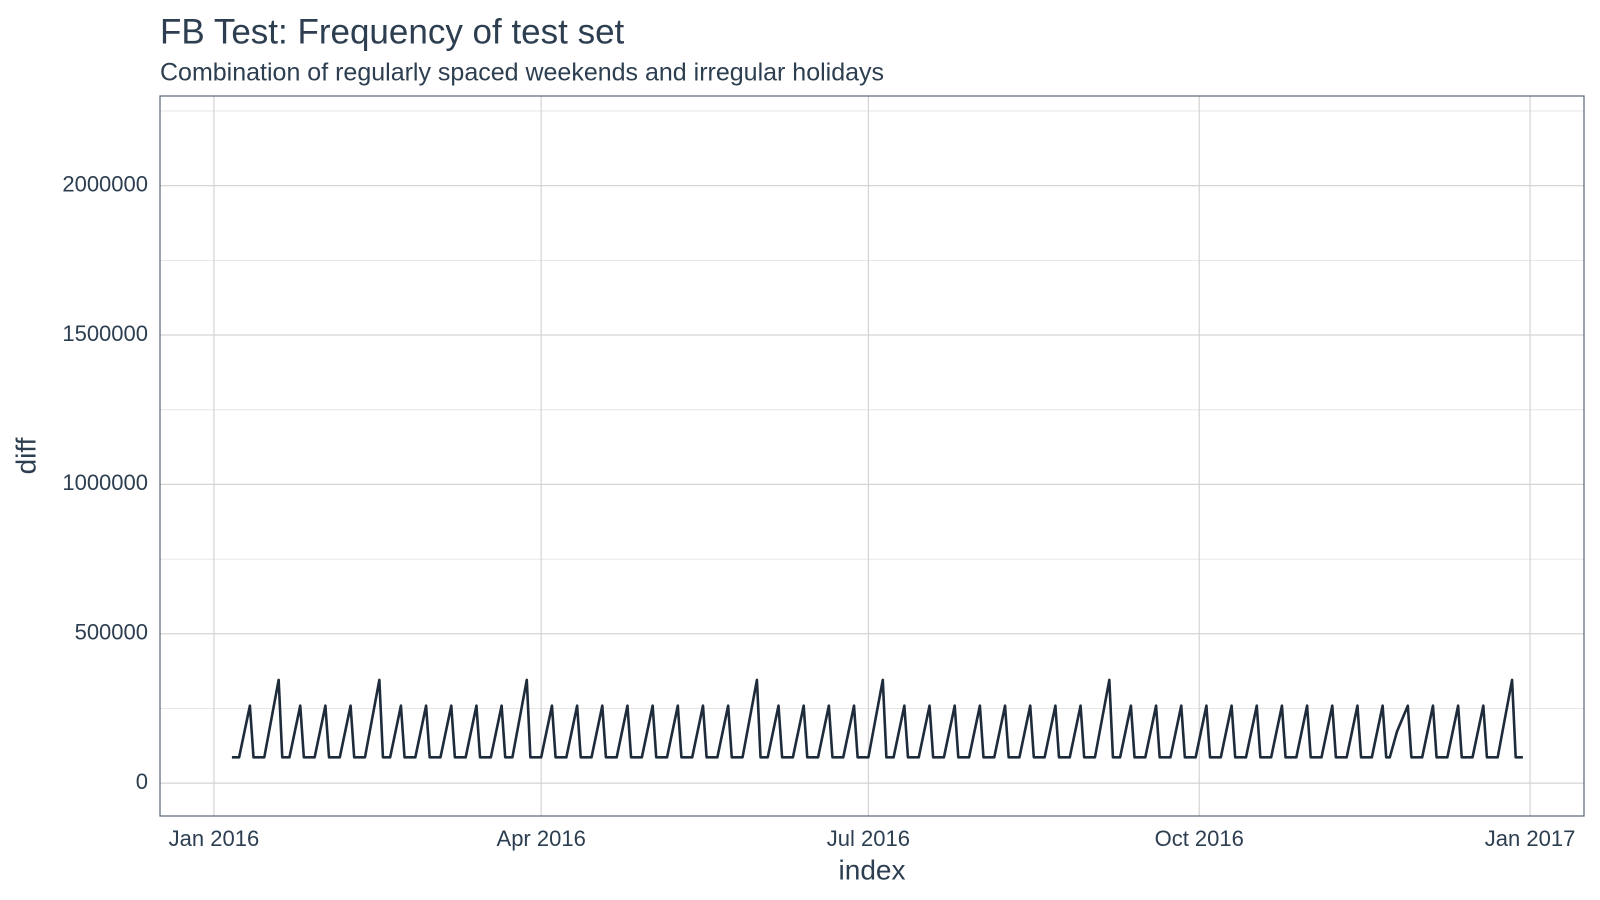  What do you see at coordinates (1530, 838) in the screenshot?
I see `x-tick-label: Jan 2017` at bounding box center [1530, 838].